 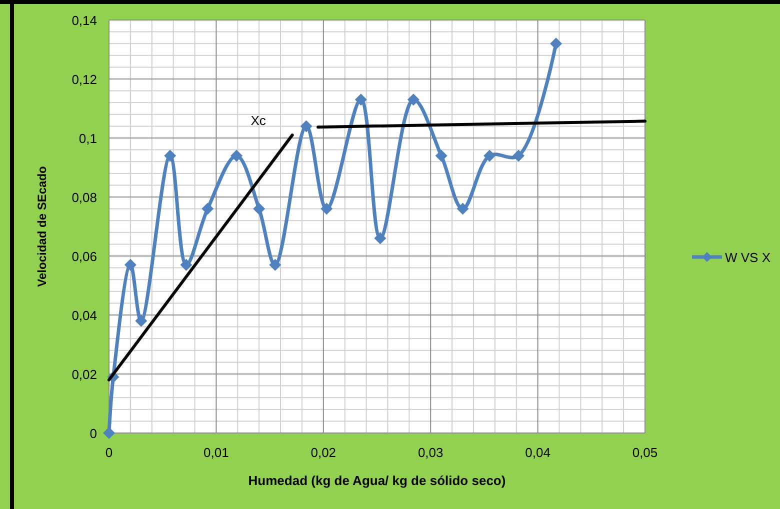 What do you see at coordinates (87, 138) in the screenshot?
I see `y-tick-label: 0,1` at bounding box center [87, 138].